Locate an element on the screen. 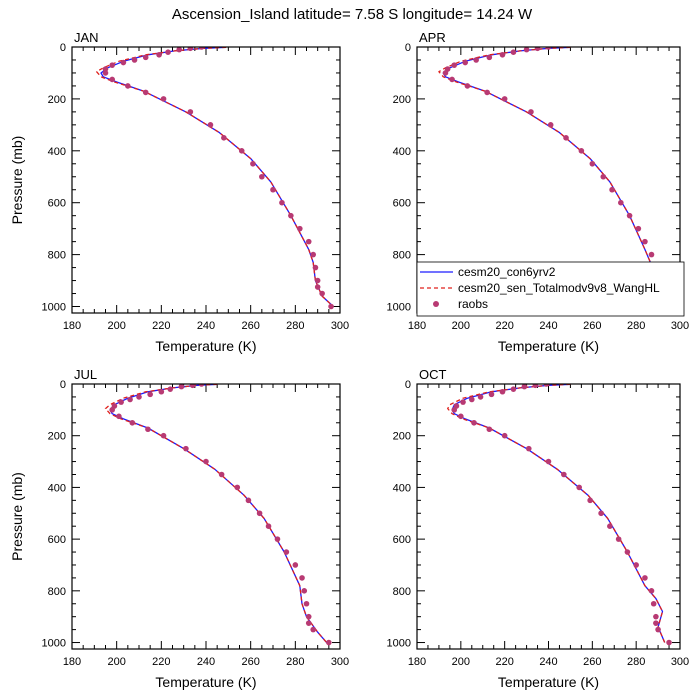 Image resolution: width=700 pixels, height=700 pixels. y-tick-label: 400 is located at coordinates (402, 152).